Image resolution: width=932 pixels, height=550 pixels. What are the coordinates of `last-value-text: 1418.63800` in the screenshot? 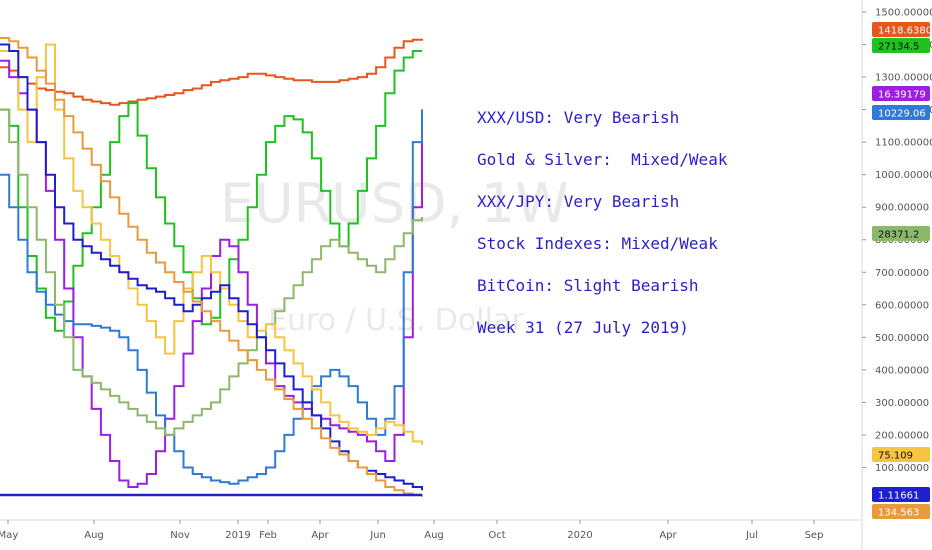 It's located at (905, 31).